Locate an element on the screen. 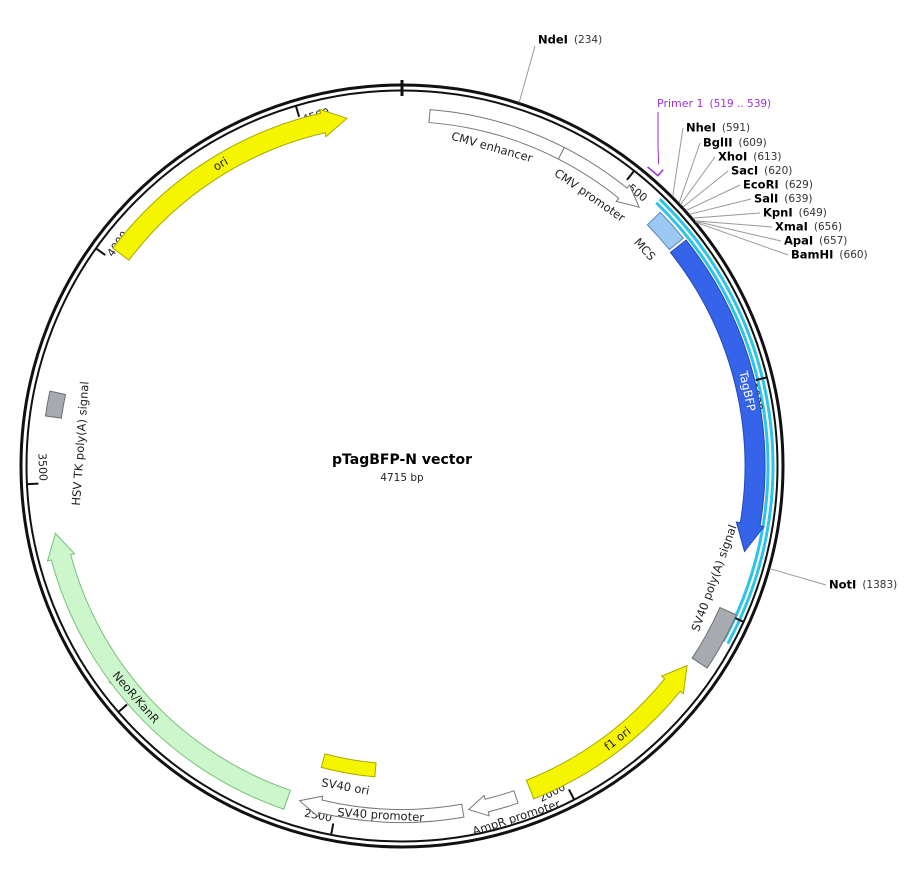 The height and width of the screenshot is (880, 919). site-position: (234) is located at coordinates (588, 40).